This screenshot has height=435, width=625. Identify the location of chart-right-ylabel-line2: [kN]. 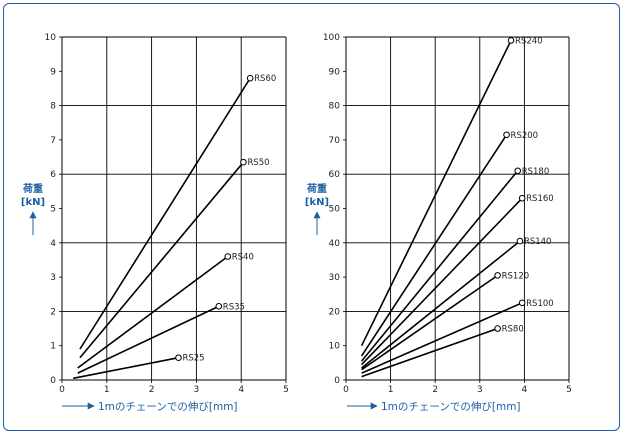
(317, 202).